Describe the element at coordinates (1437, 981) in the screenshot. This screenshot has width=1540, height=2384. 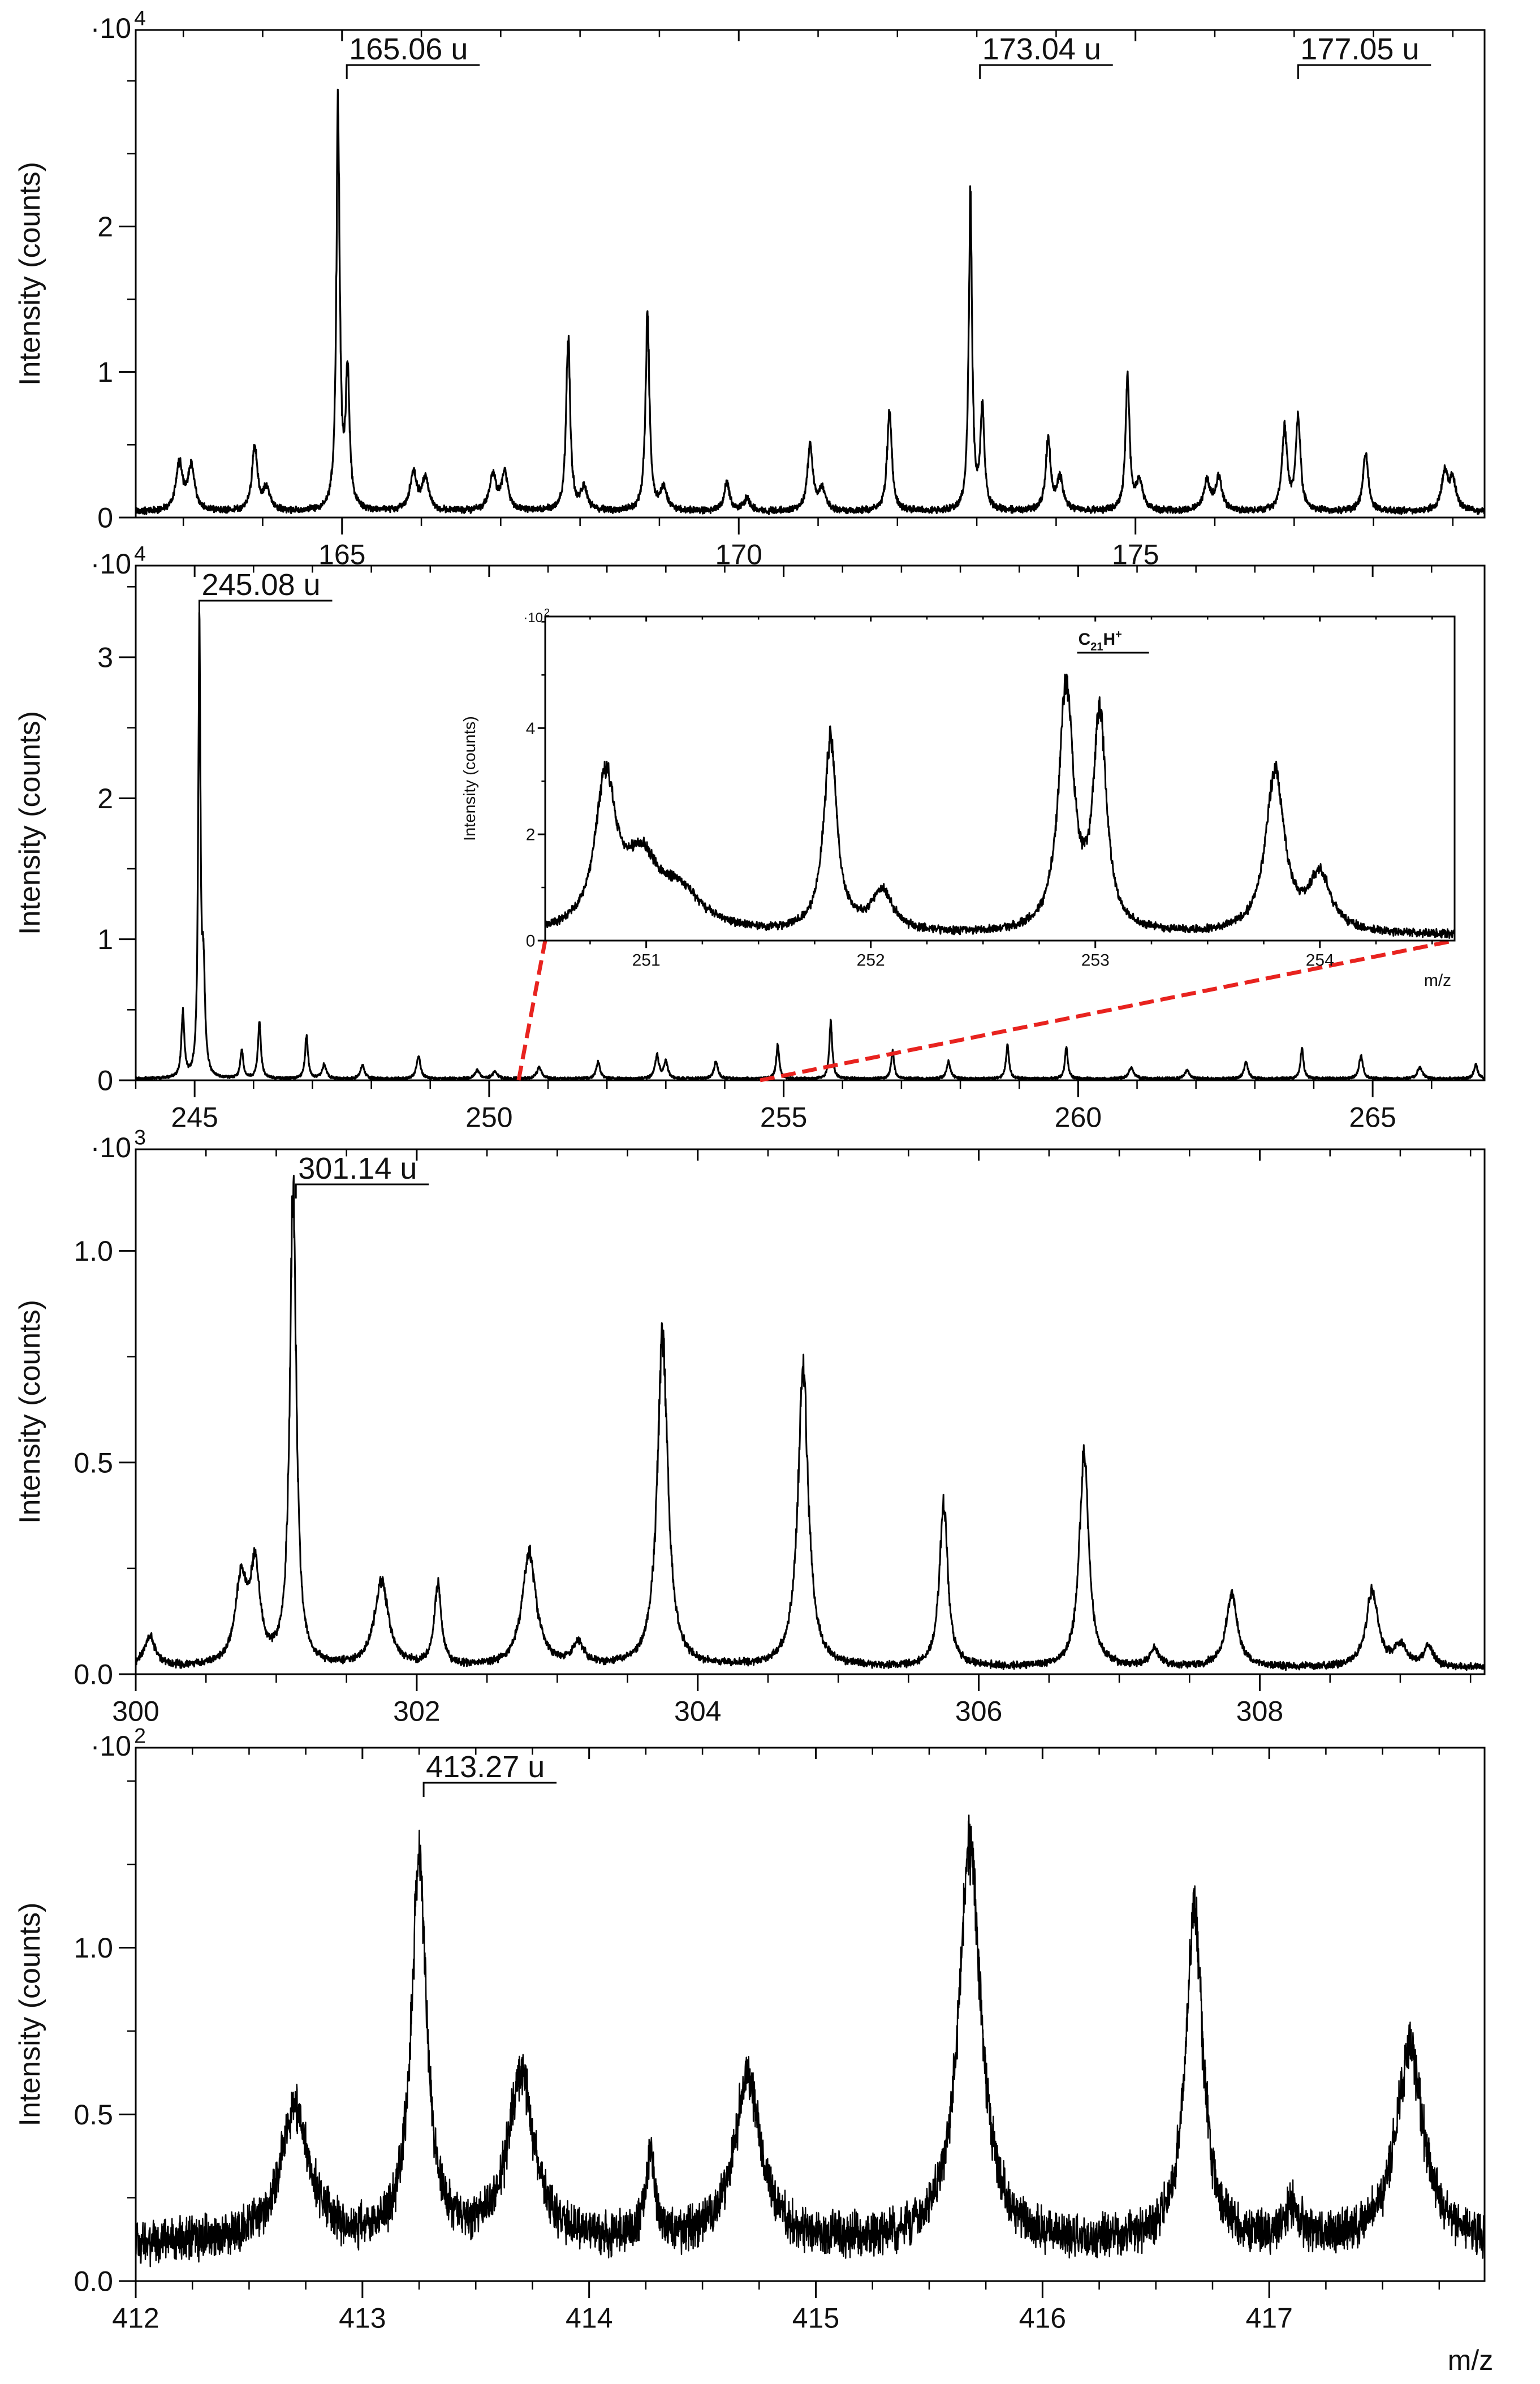
I see `inset-x-axis-label: m/z` at that location.